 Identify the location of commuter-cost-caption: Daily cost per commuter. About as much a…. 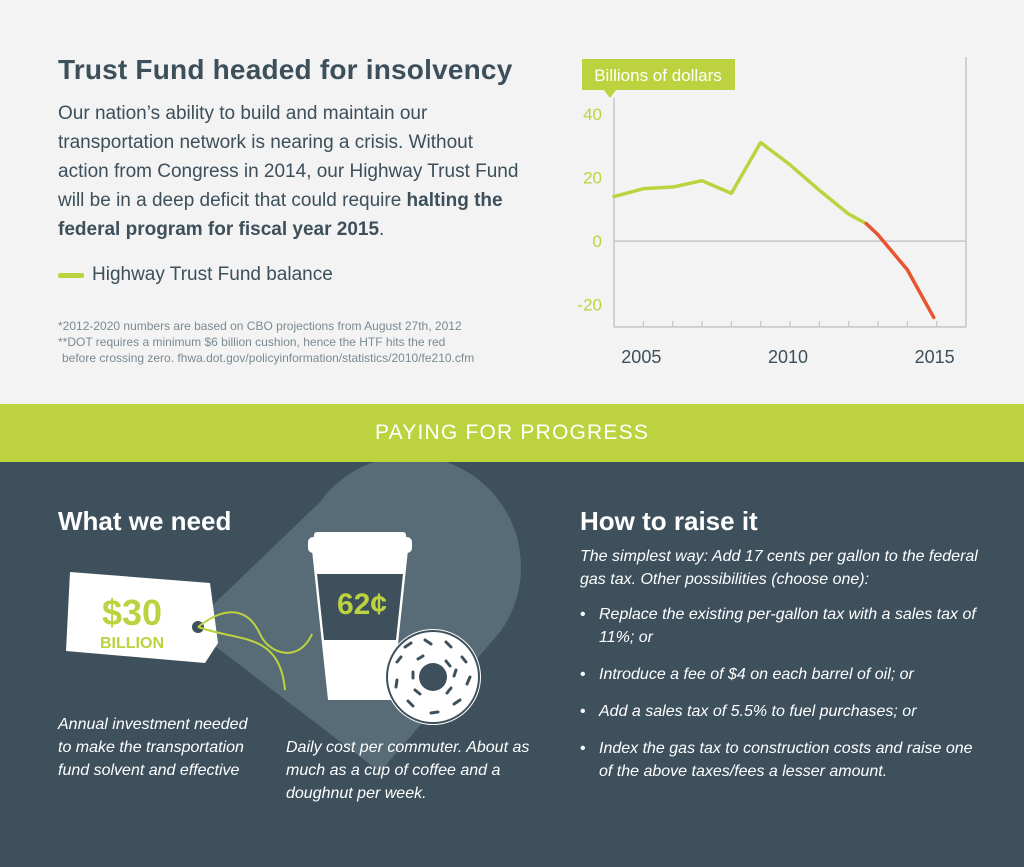
(408, 770).